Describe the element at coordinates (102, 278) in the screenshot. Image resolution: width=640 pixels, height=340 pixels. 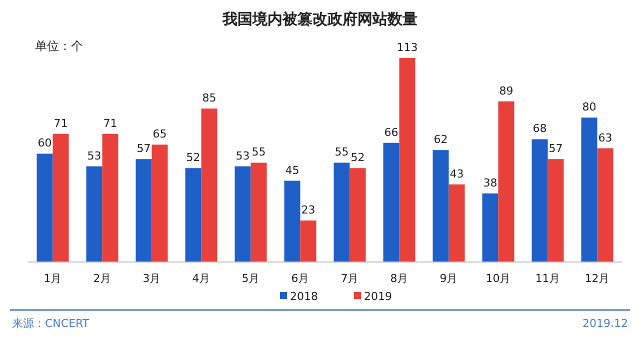
I see `x-tick-label: 2月` at that location.